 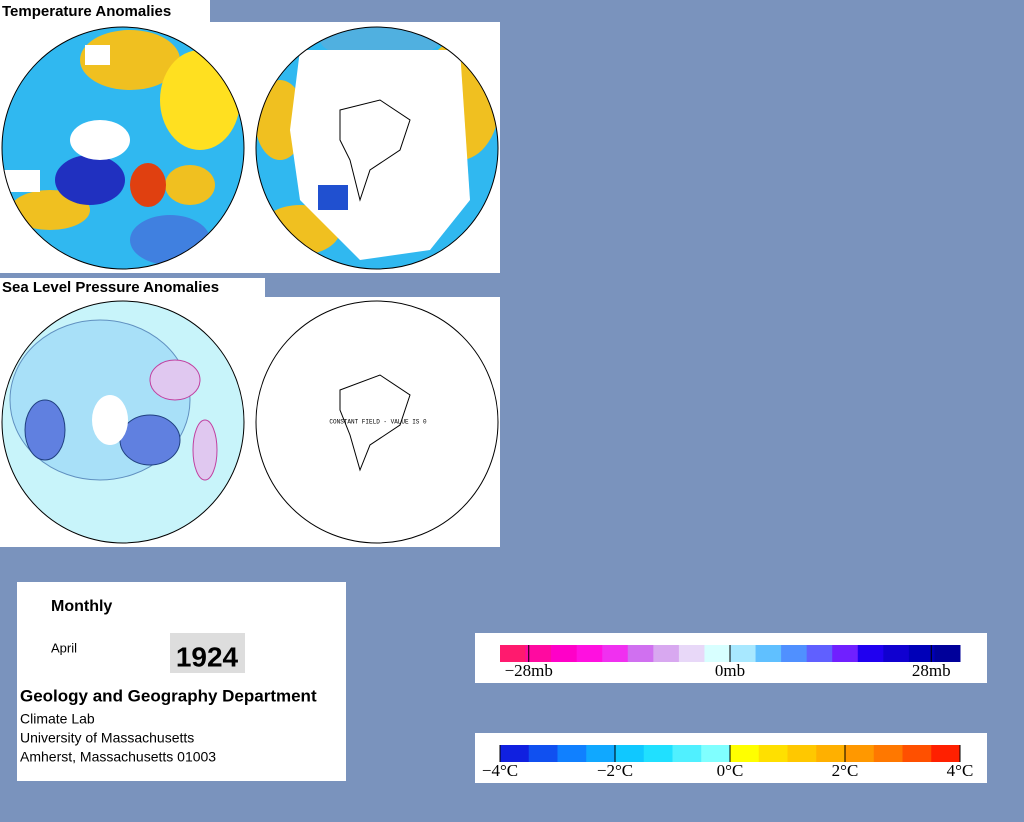 What do you see at coordinates (730, 670) in the screenshot?
I see `tick-label: 0mb` at bounding box center [730, 670].